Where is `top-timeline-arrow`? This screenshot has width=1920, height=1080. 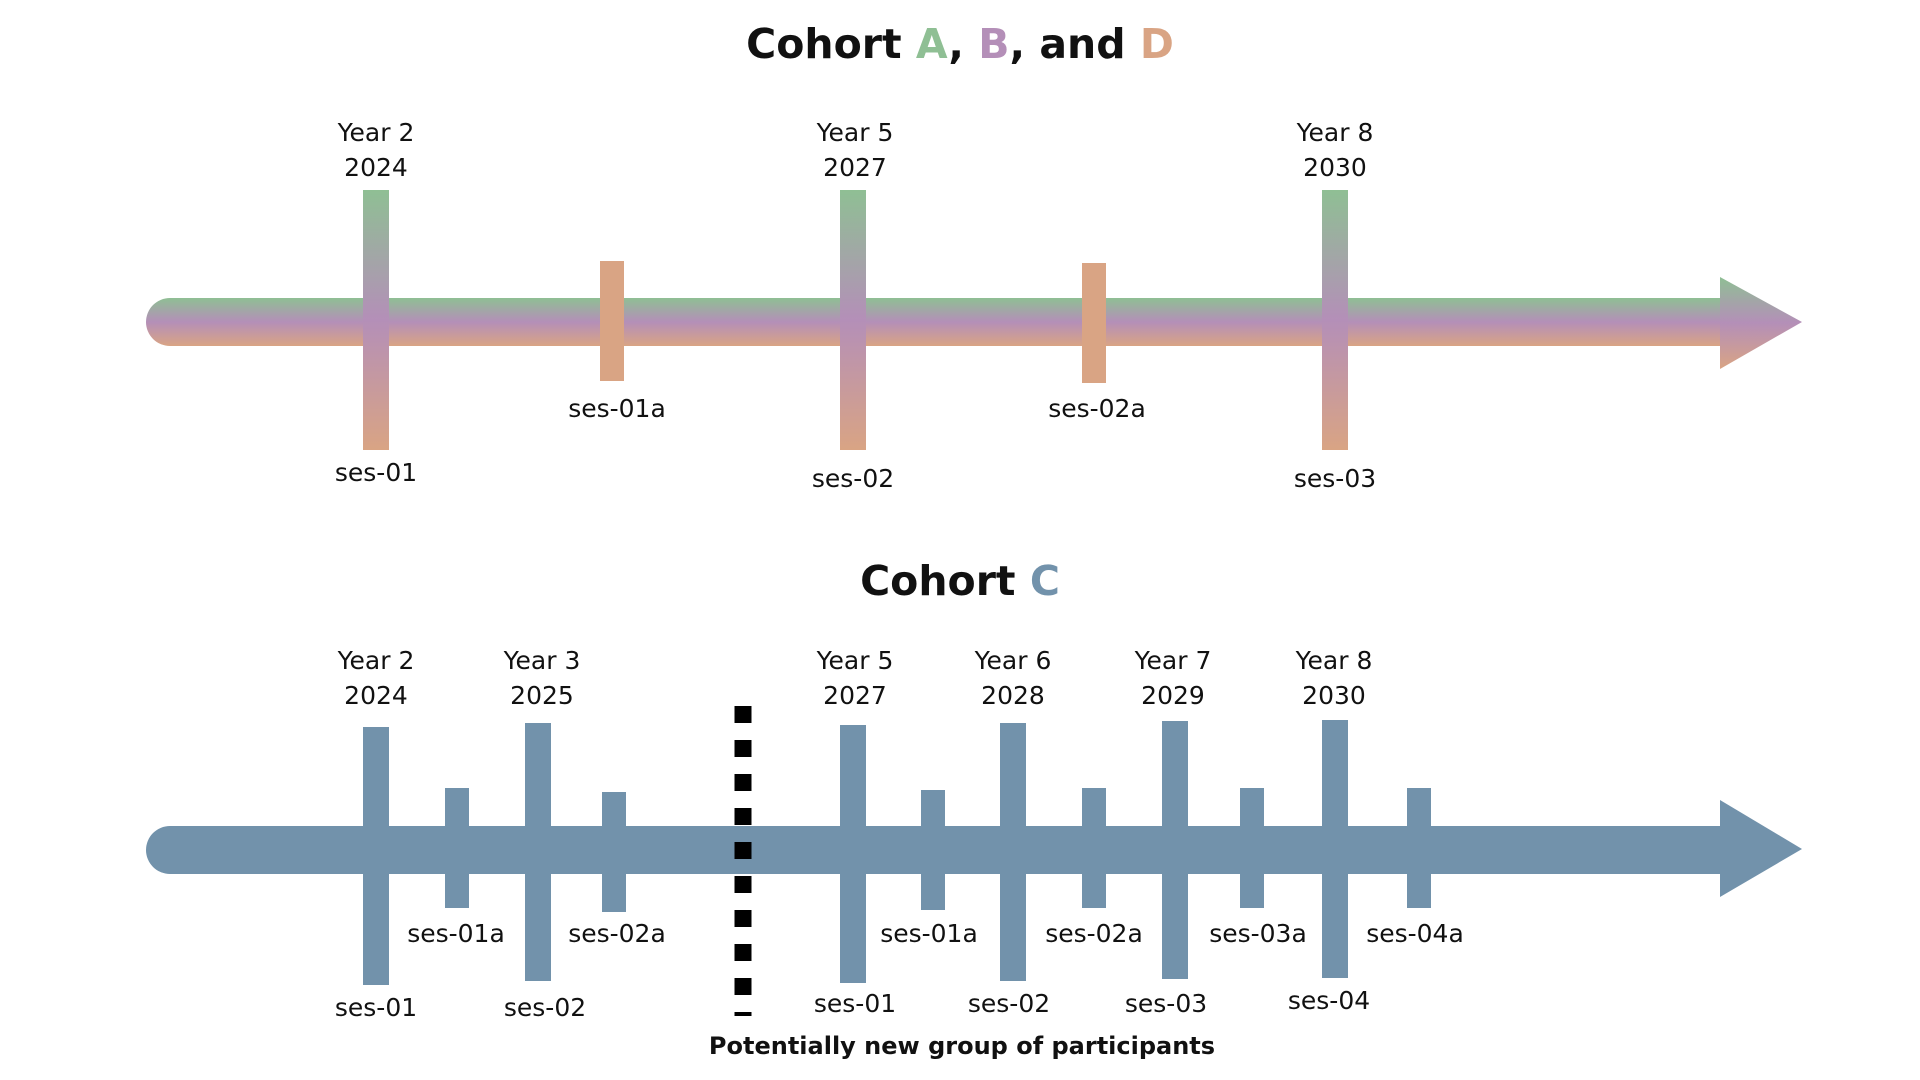 top-timeline-arrow is located at coordinates (974, 323).